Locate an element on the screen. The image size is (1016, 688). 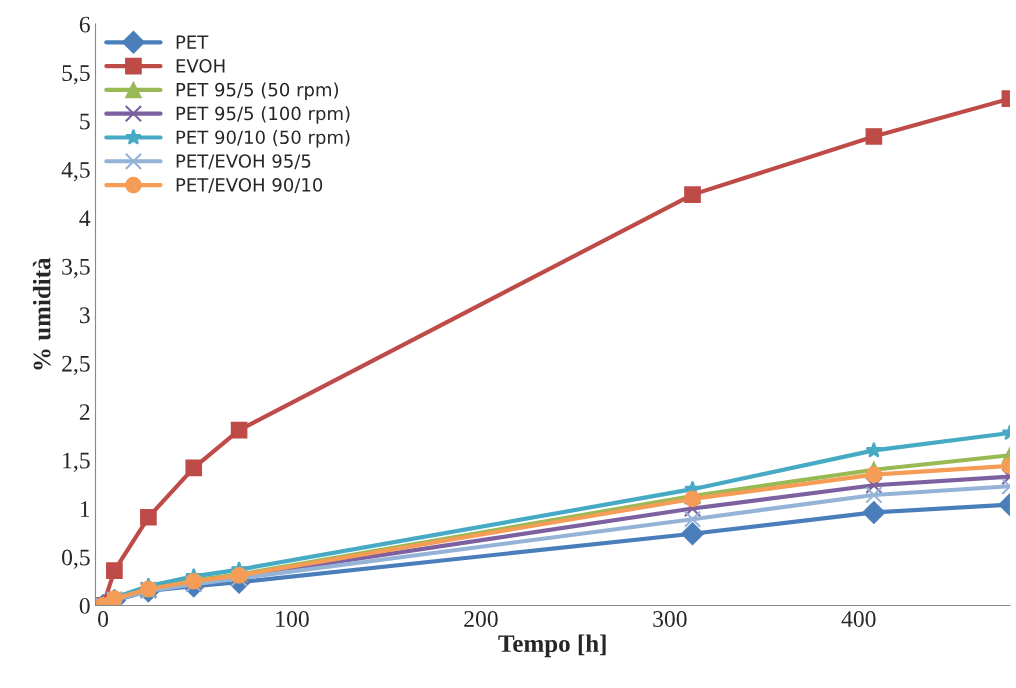
y-tick-label: 3,5 is located at coordinates (76, 268).